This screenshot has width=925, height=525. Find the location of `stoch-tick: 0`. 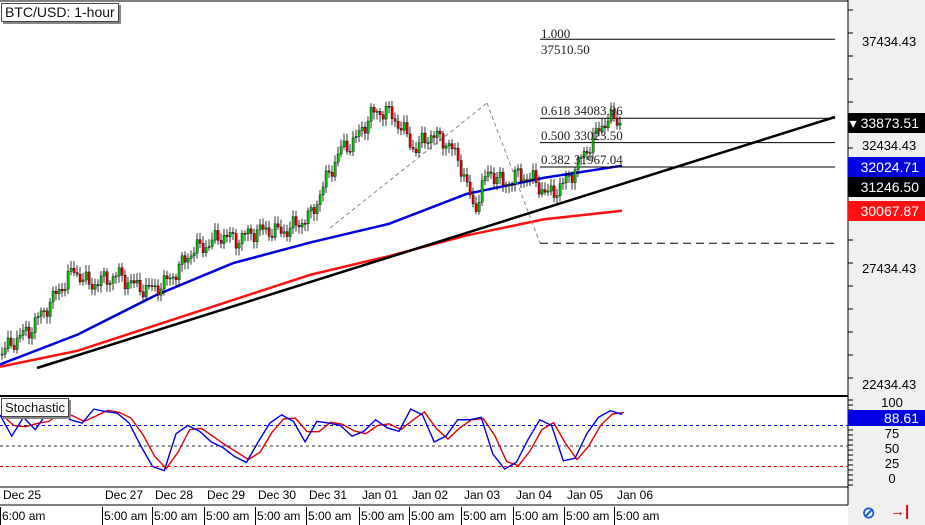

stoch-tick: 0 is located at coordinates (892, 478).